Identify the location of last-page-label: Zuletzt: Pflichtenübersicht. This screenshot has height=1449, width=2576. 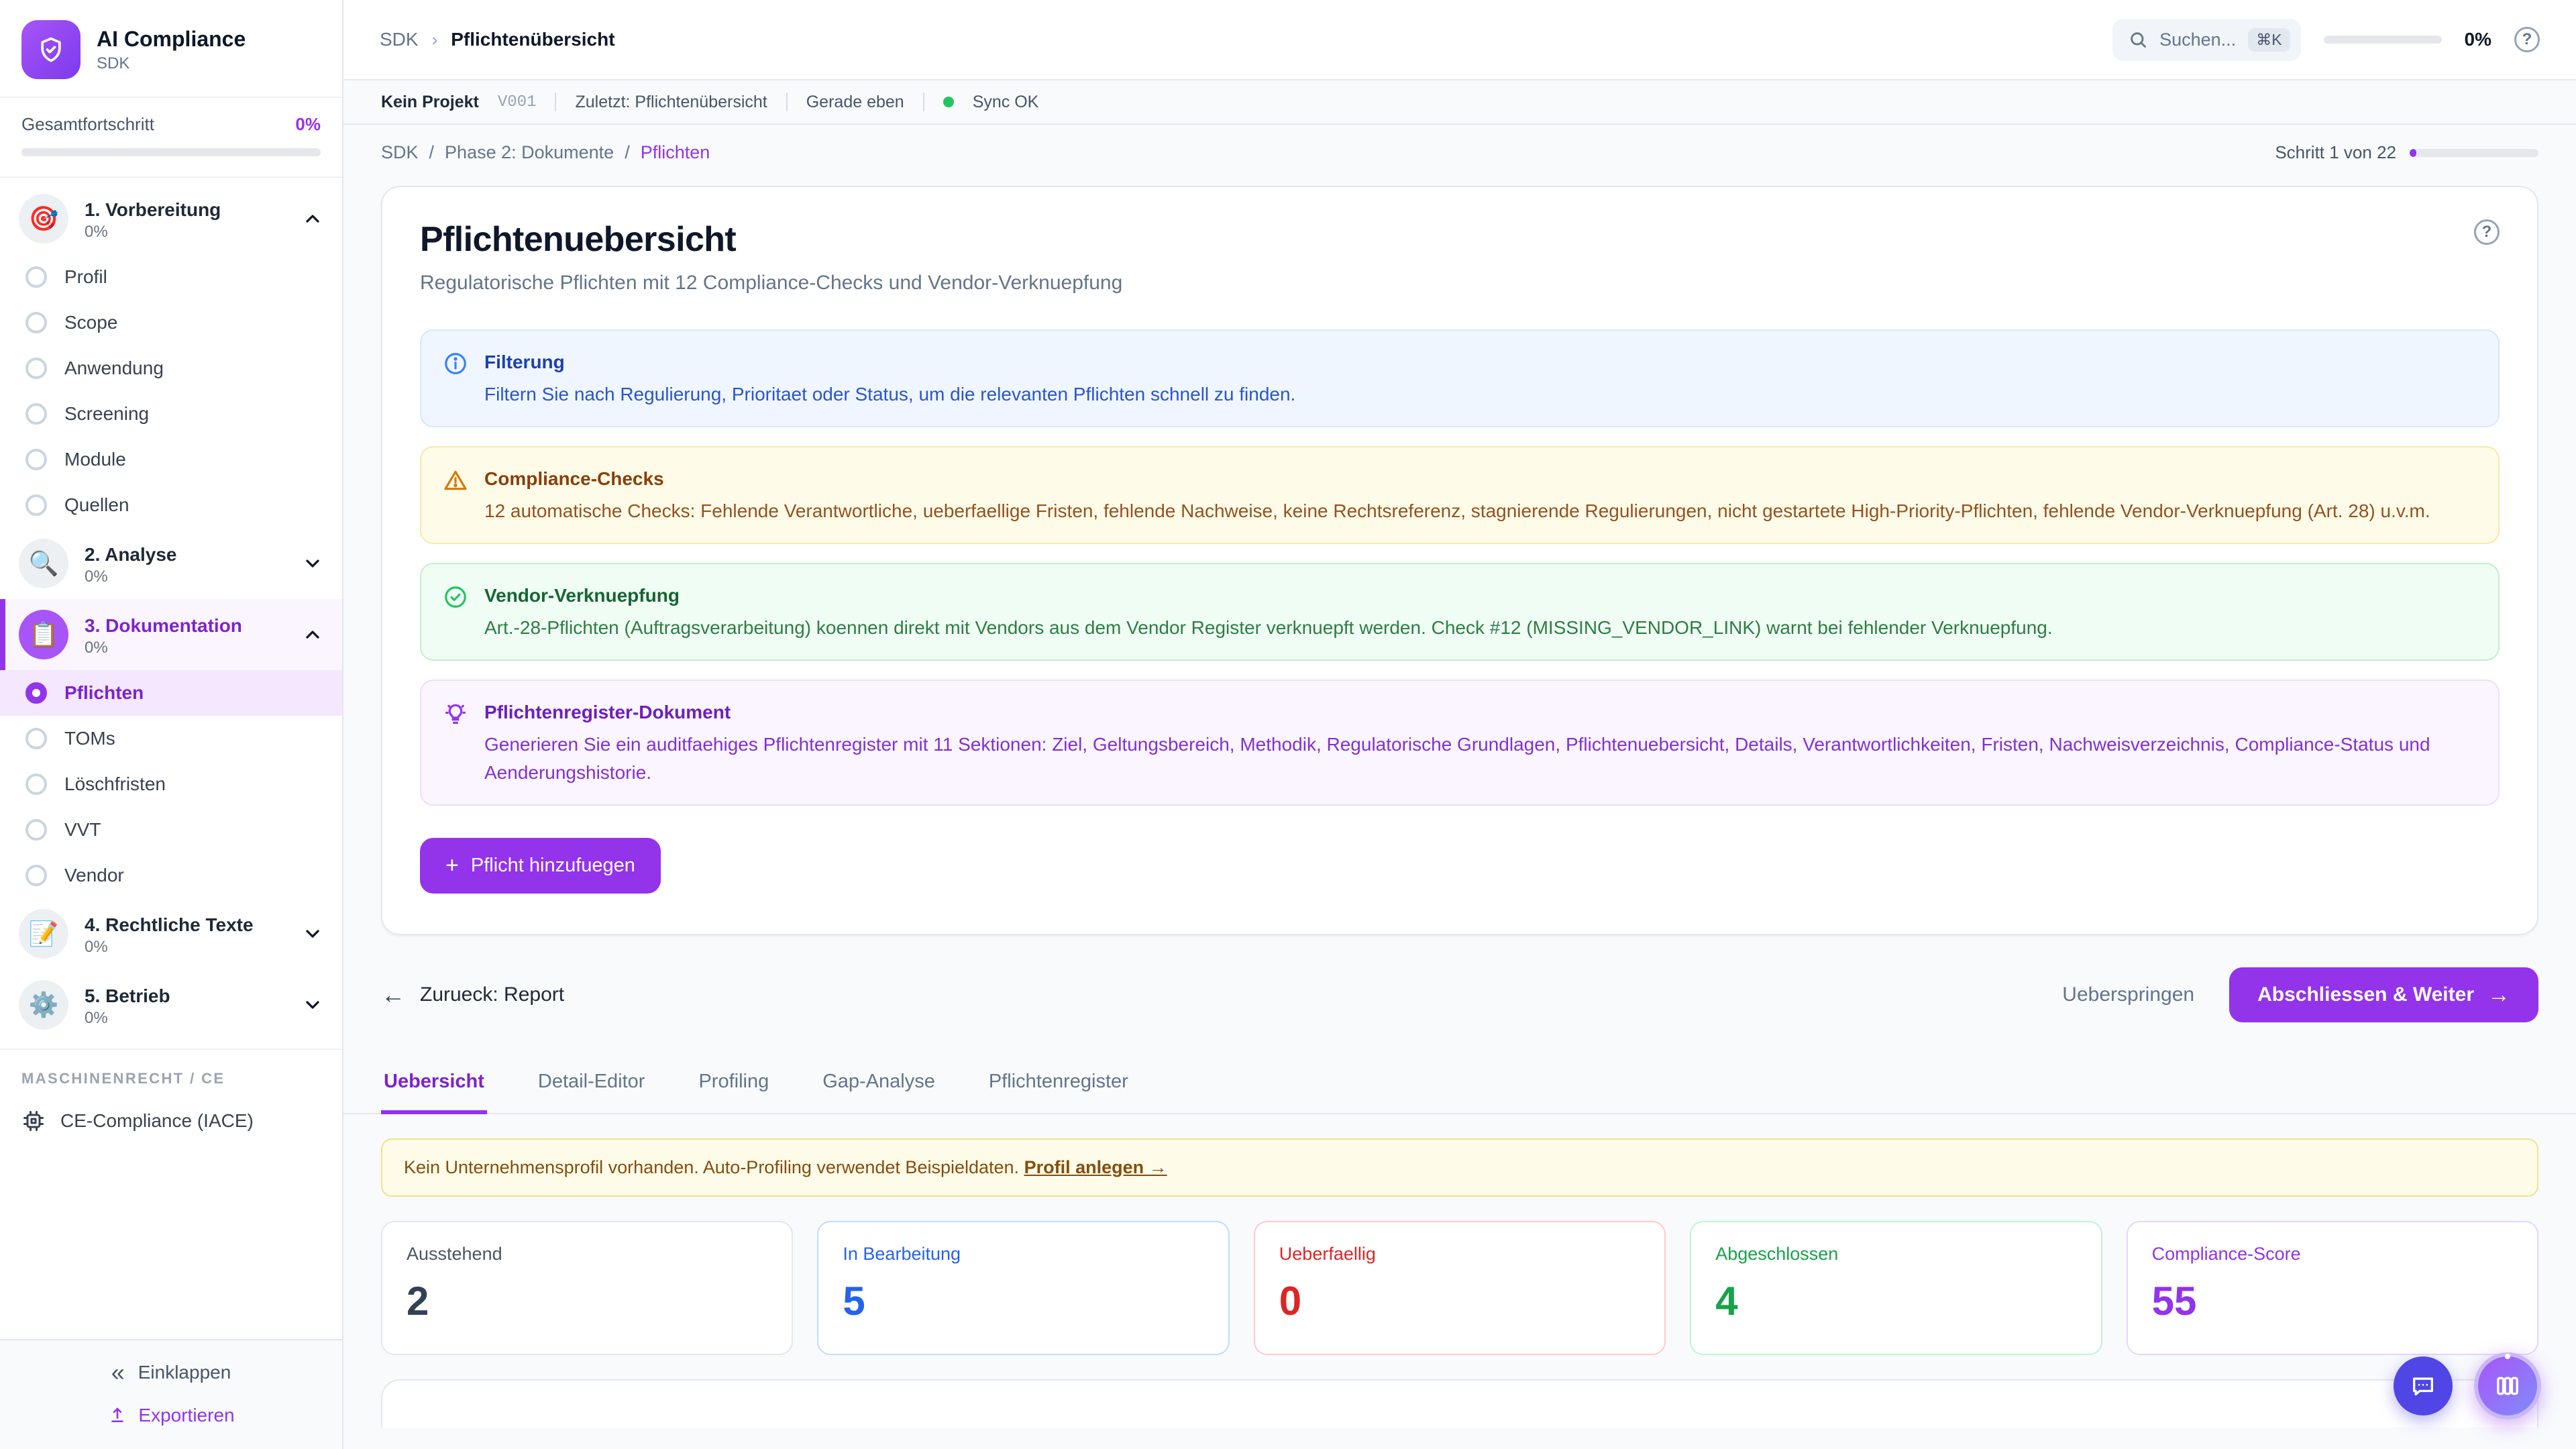
(671, 101).